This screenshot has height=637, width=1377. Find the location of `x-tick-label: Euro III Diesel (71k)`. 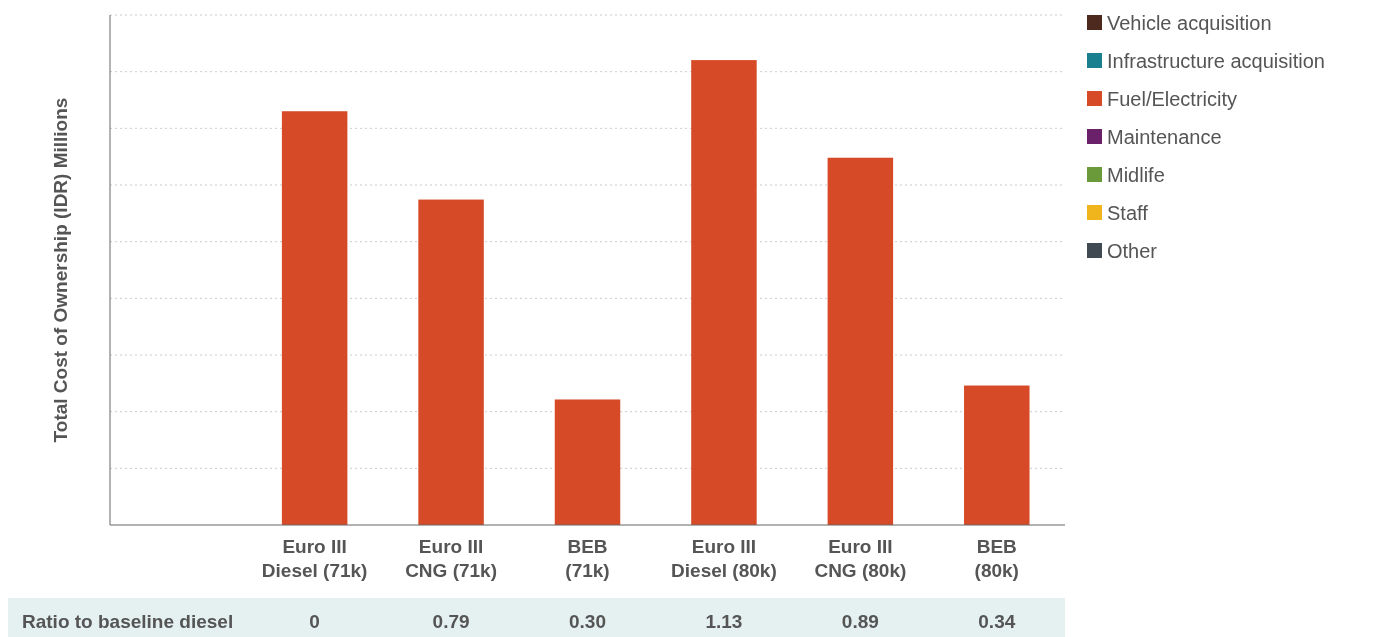

x-tick-label: Euro III Diesel (71k) is located at coordinates (314, 558).